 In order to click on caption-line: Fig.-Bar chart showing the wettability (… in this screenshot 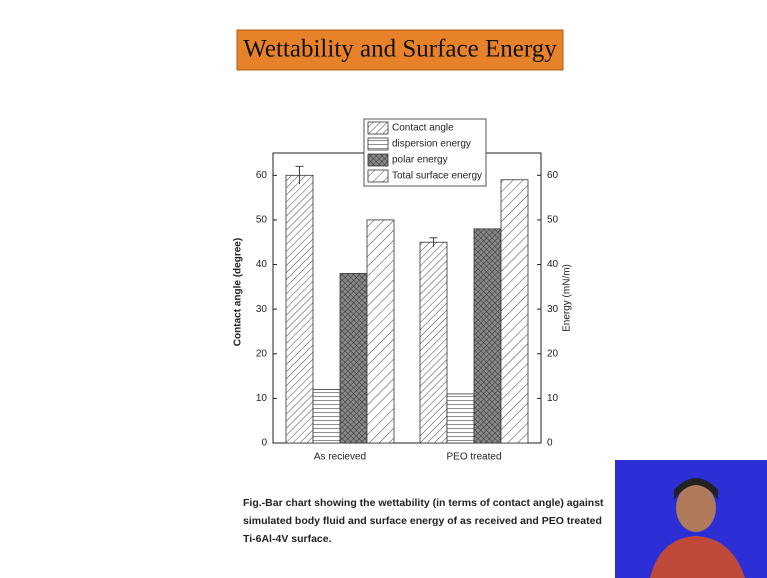, I will do `click(423, 503)`.